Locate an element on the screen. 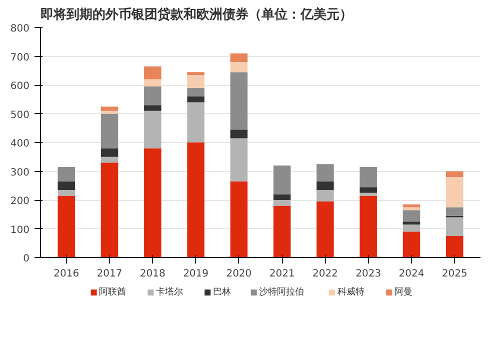  y-tick-label: 200 is located at coordinates (20, 201).